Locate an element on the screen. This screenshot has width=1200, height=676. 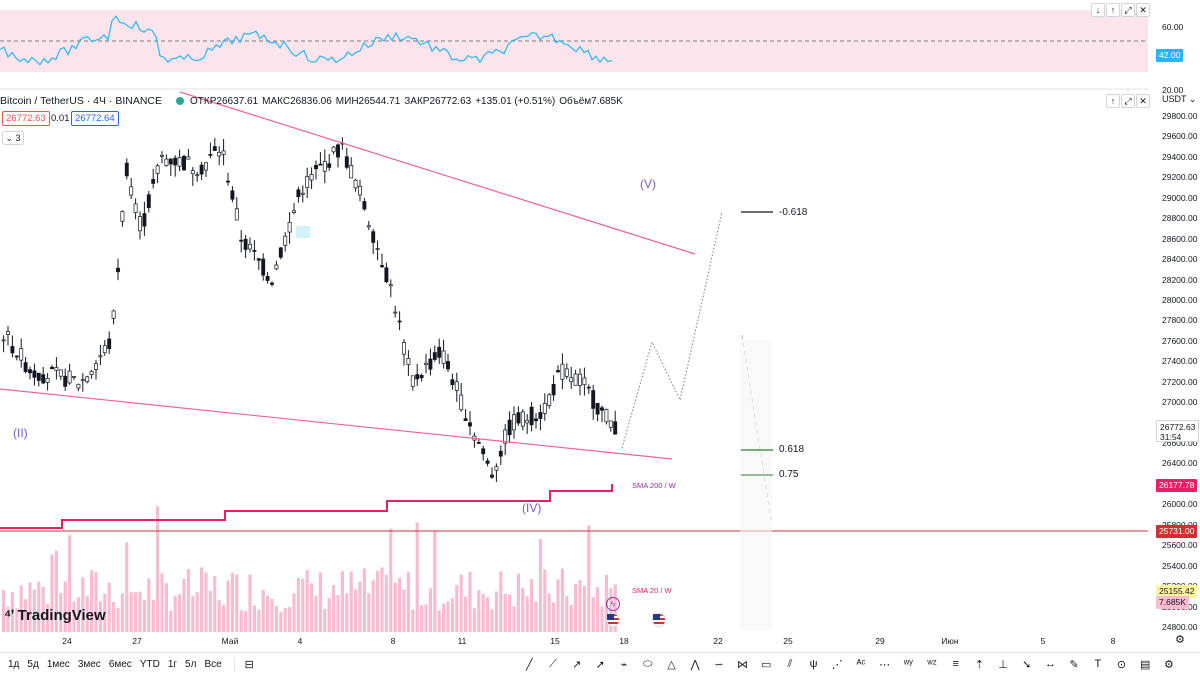
note-icon: ▤ is located at coordinates (1145, 664).